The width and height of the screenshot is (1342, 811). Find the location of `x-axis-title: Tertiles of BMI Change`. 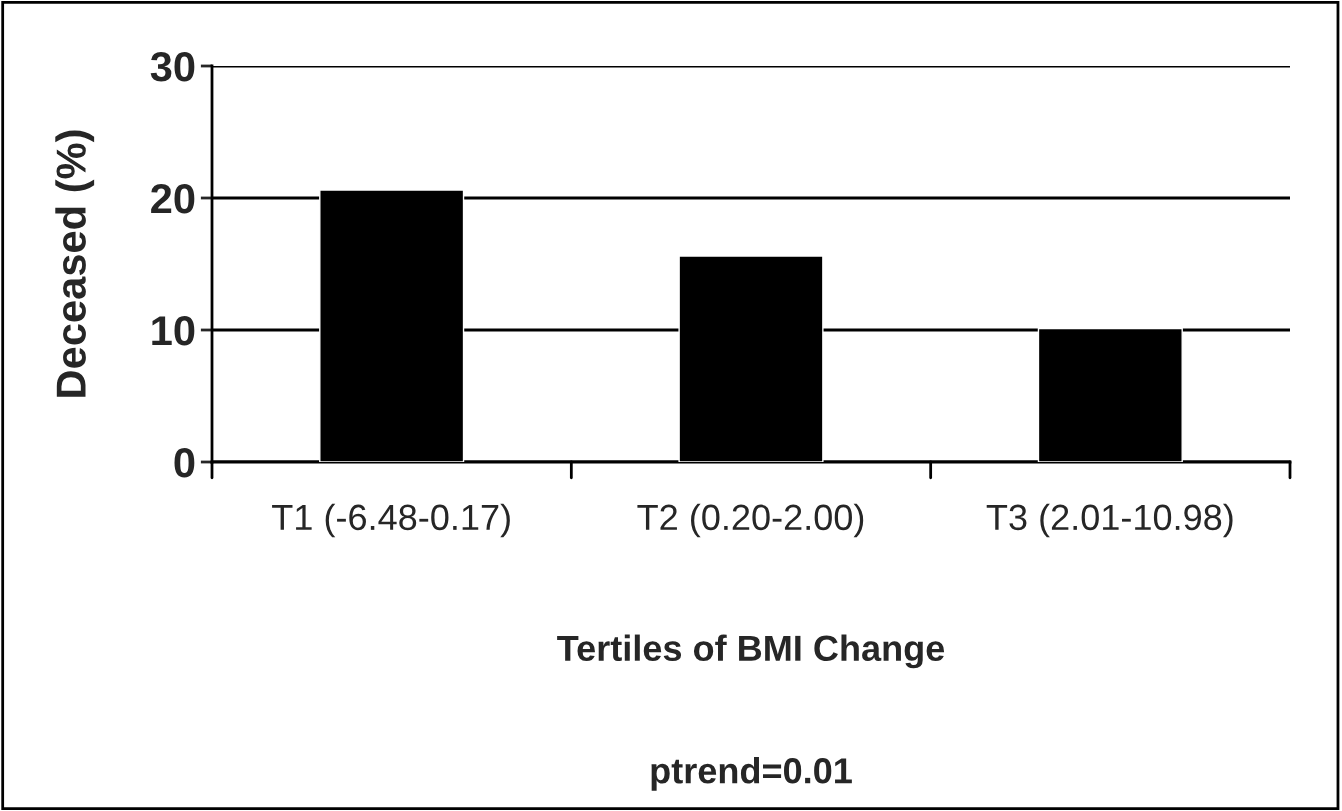

x-axis-title: Tertiles of BMI Change is located at coordinates (751, 651).